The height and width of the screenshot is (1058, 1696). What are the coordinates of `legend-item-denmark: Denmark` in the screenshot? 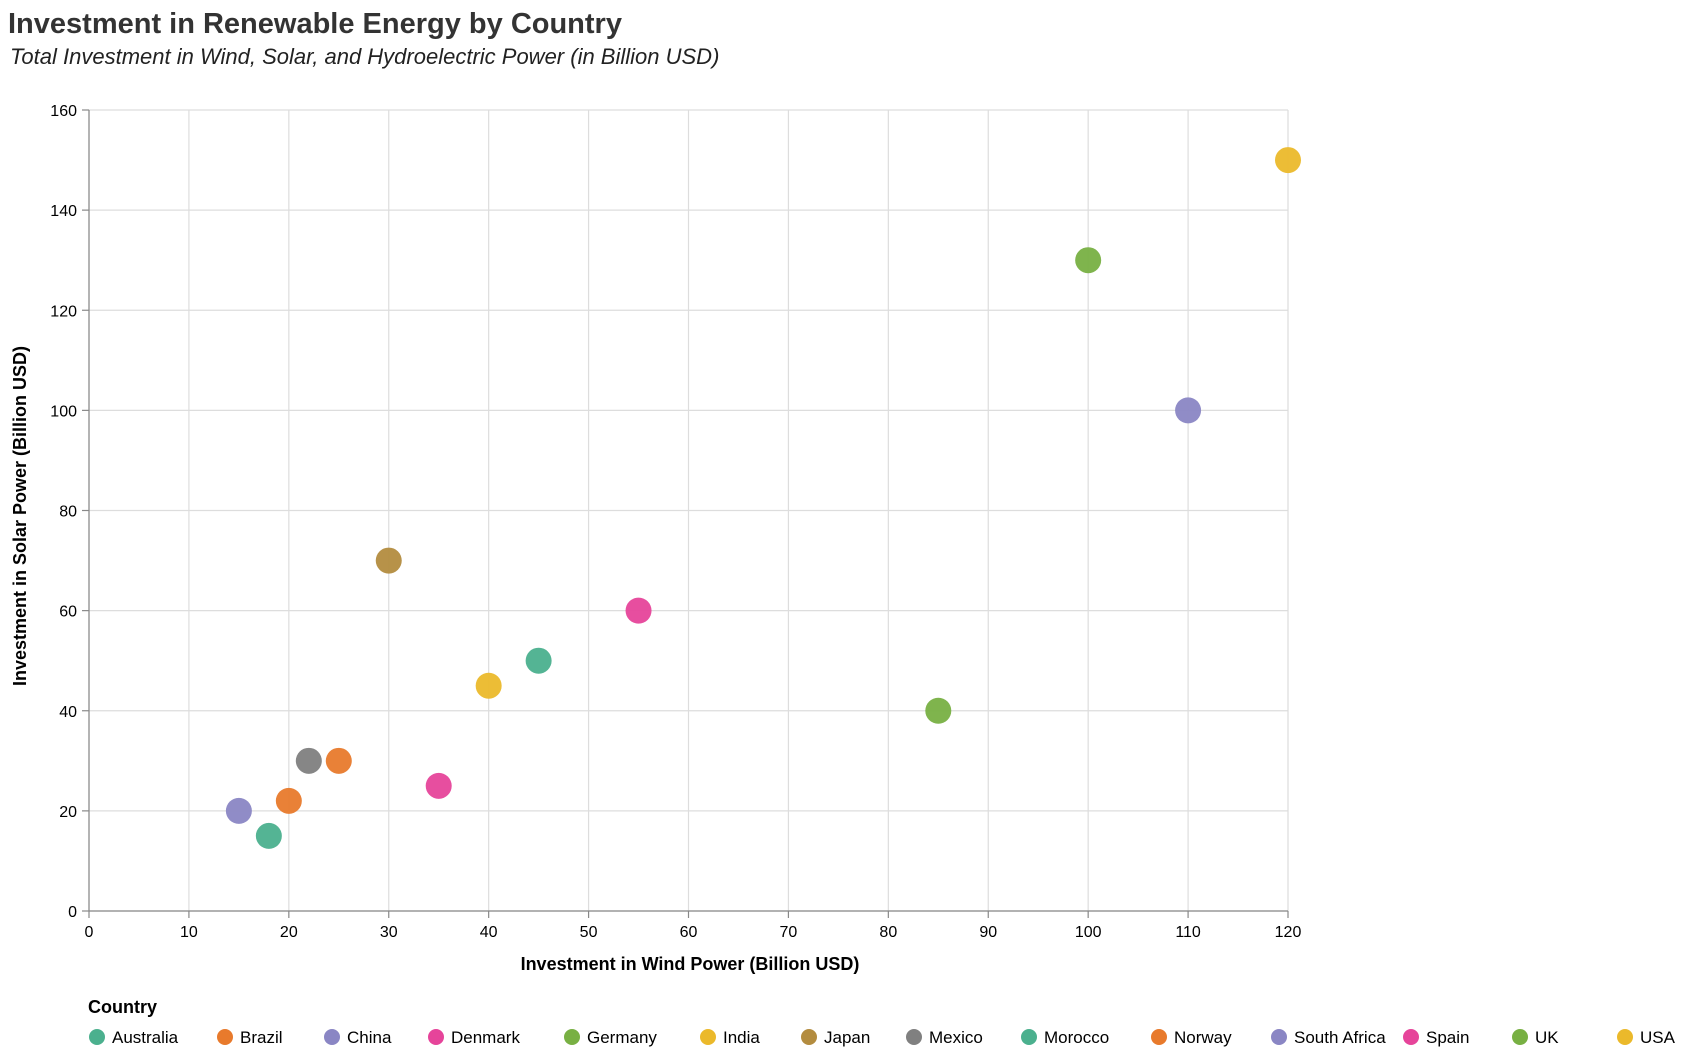 It's located at (474, 1037).